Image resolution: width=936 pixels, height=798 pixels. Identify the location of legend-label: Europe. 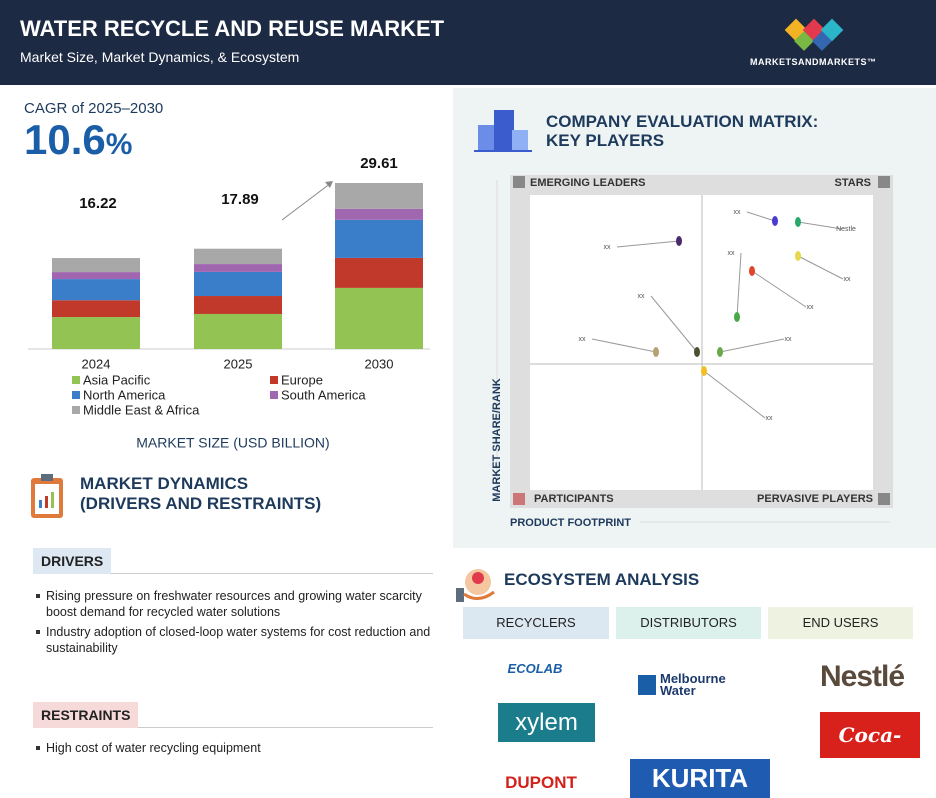
(302, 379).